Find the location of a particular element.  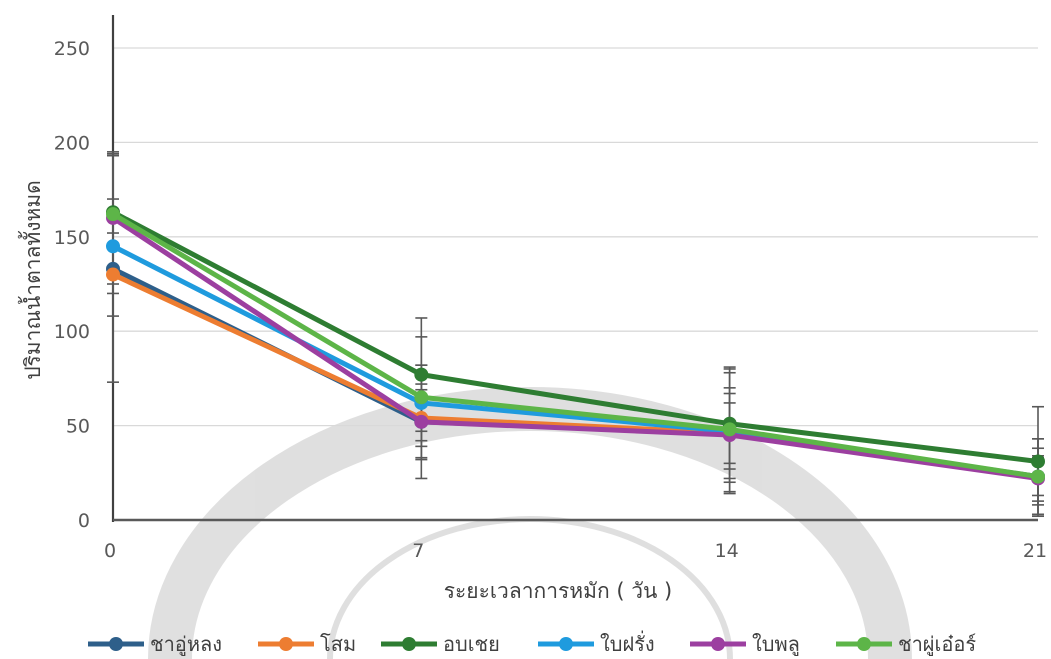

legend-label: ใบพลู is located at coordinates (776, 644).